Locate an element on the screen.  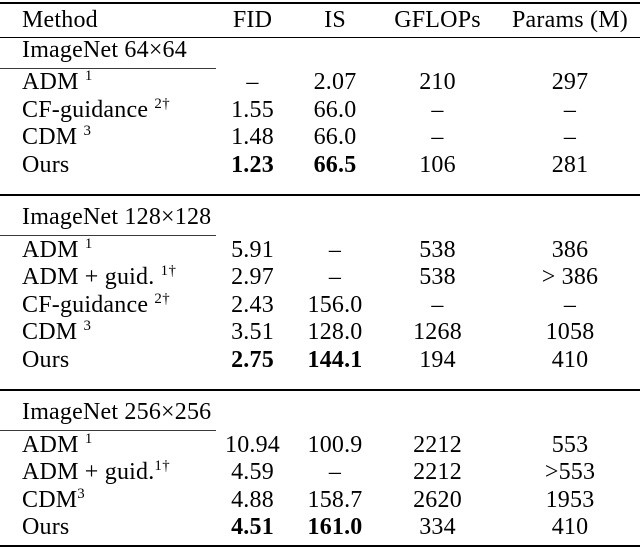
table-row: CDM 3 3.51 128.0 1268 1058 is located at coordinates (320, 333).